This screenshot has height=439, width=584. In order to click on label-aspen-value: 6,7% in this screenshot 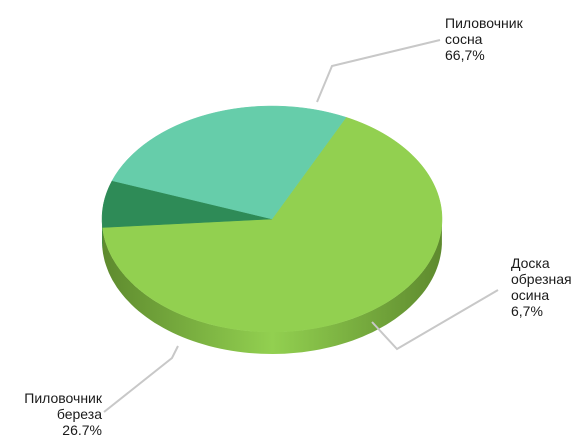, I will do `click(541, 311)`.